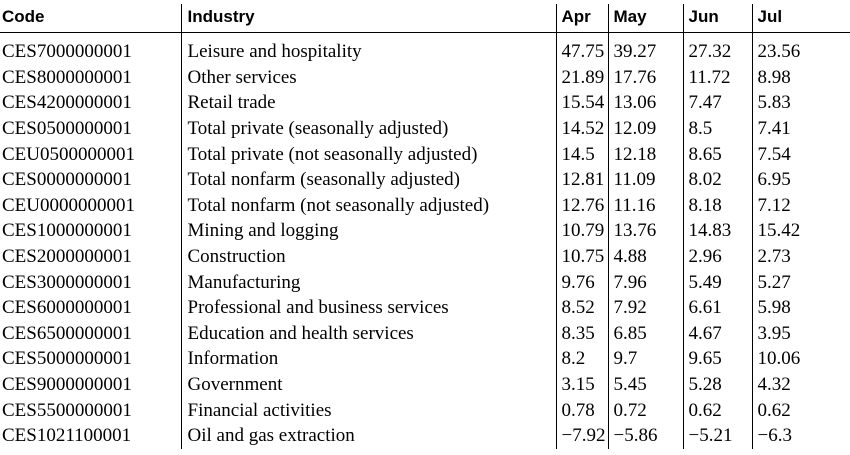  I want to click on jul-cell: 4.32, so click(800, 384).